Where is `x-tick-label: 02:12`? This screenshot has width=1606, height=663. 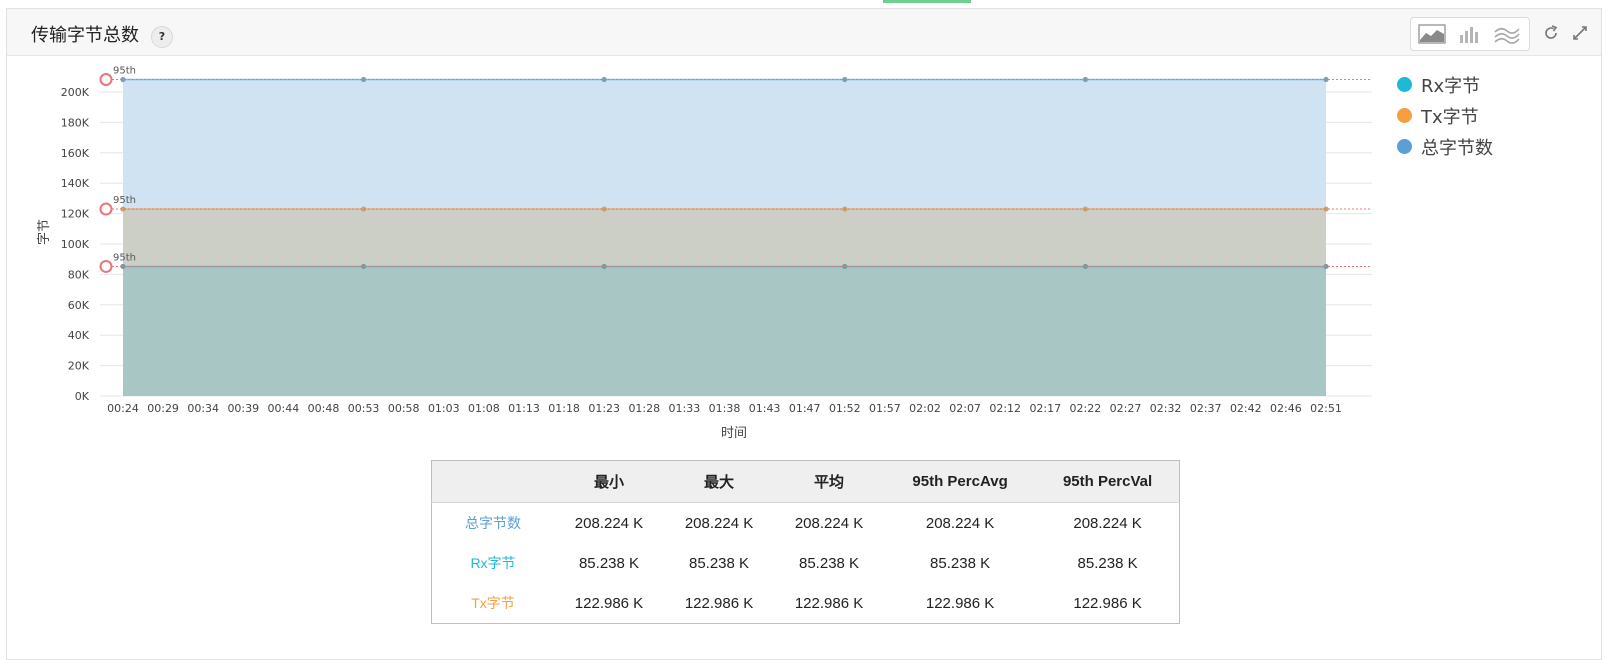 x-tick-label: 02:12 is located at coordinates (1005, 408).